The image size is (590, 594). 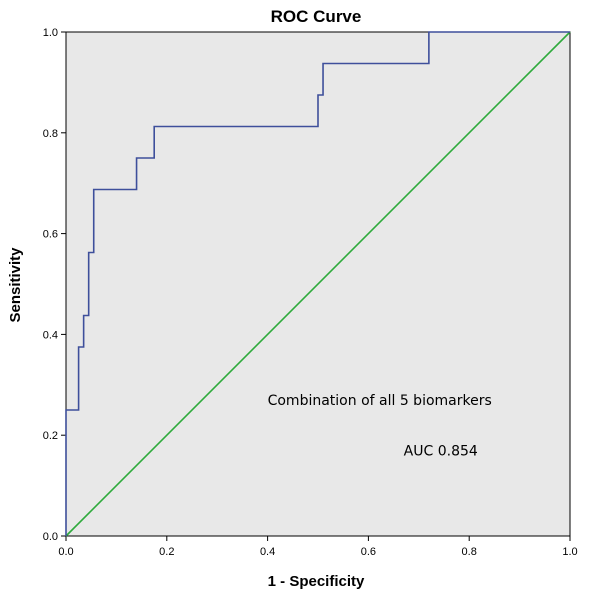 I want to click on x-tick-label: 0.0, so click(x=65, y=552).